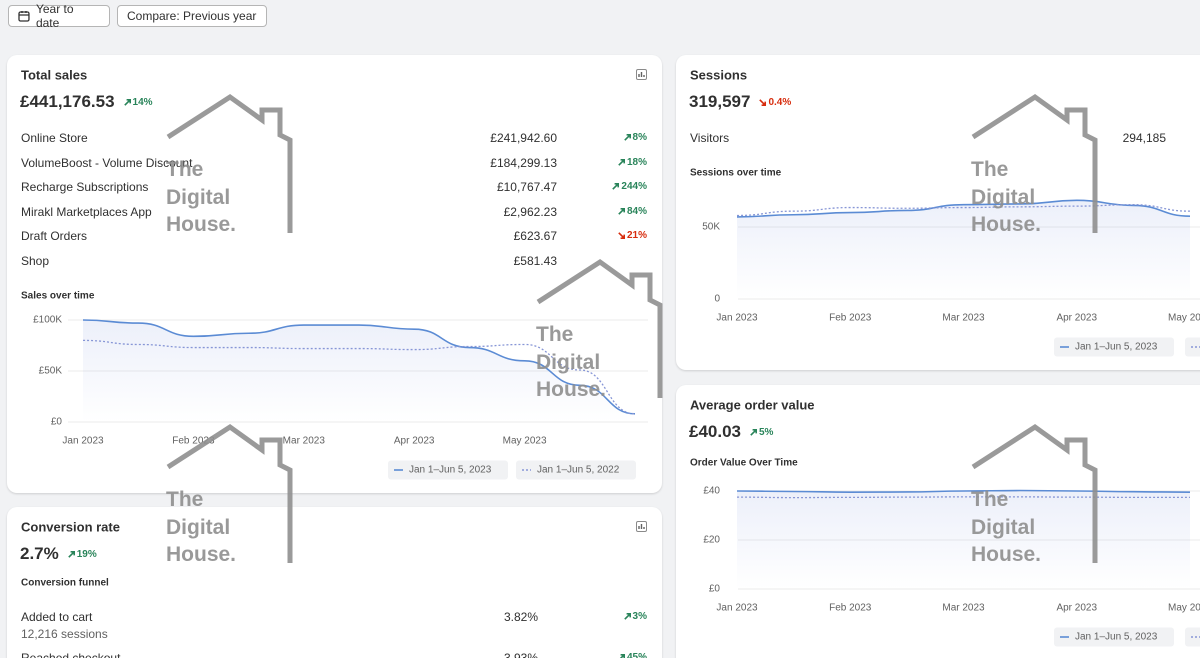 The width and height of the screenshot is (1200, 658). What do you see at coordinates (711, 540) in the screenshot?
I see `y-tick-label: £20` at bounding box center [711, 540].